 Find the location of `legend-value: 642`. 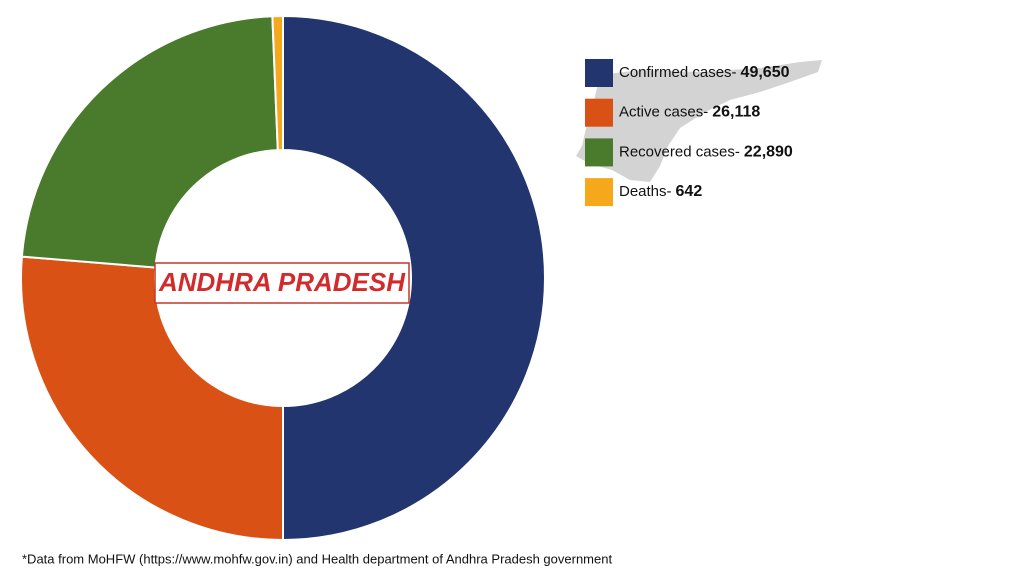

legend-value: 642 is located at coordinates (689, 191).